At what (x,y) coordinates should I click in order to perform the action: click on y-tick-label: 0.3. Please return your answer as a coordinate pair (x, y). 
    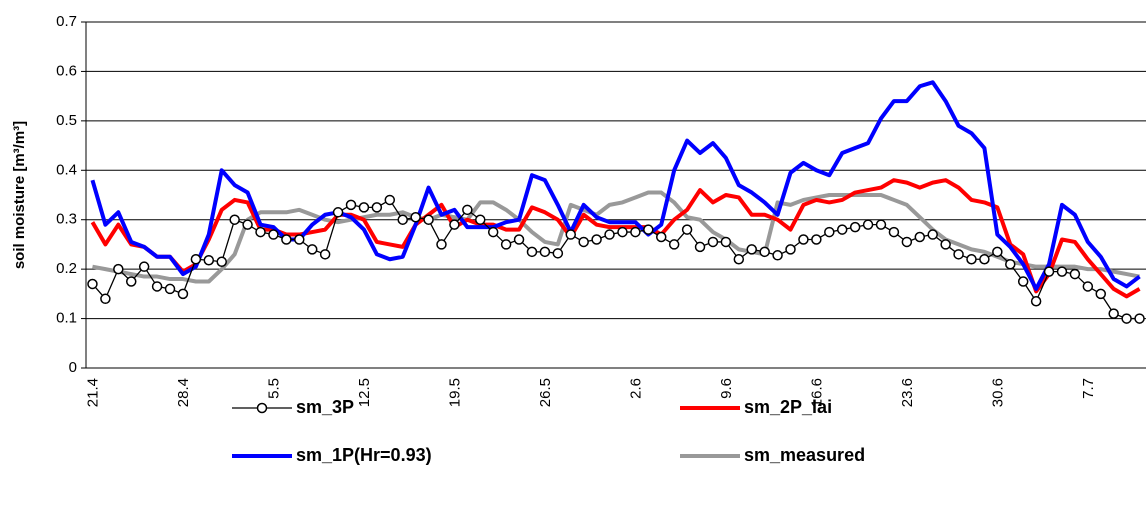
    Looking at the image, I should click on (66, 219).